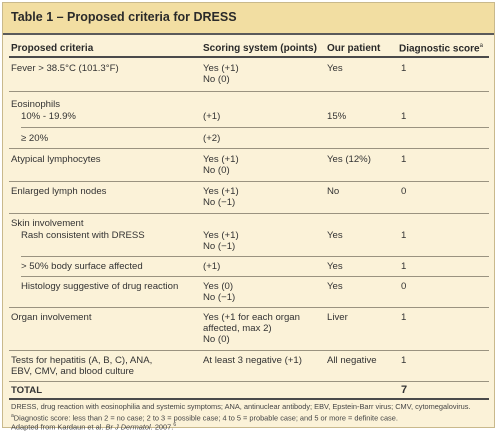  Describe the element at coordinates (12, 416) in the screenshot. I see `footnote-diagnostic-score-mark: a` at that location.